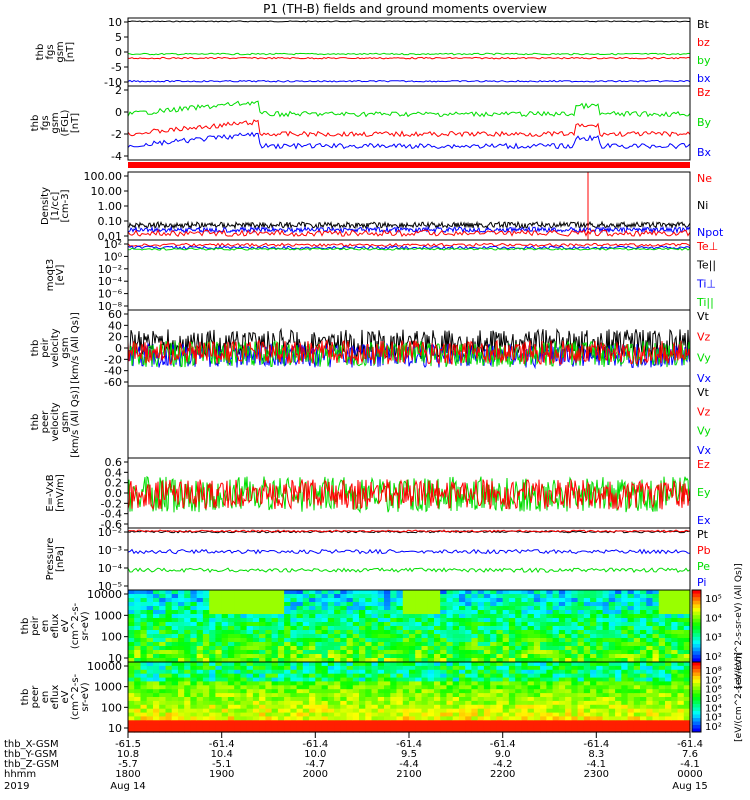 This screenshot has width=750, height=800. I want to click on y-axis-label: [nPa], so click(60, 559).